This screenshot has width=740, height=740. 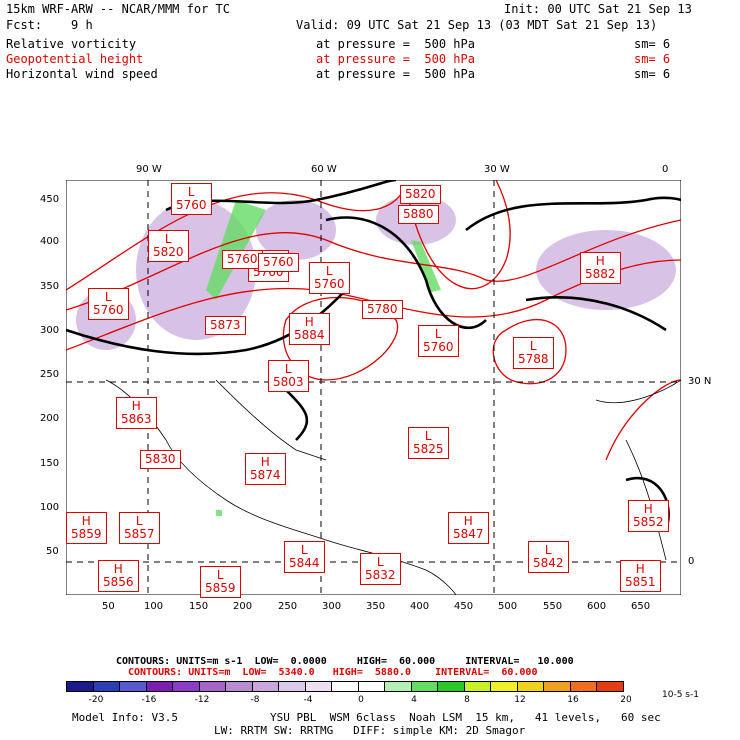 What do you see at coordinates (225, 325) in the screenshot?
I see `height-label: 5873` at bounding box center [225, 325].